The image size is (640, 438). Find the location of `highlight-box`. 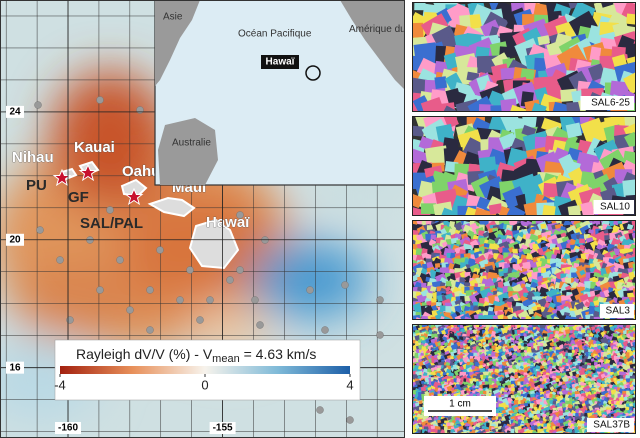

highlight-box is located at coordinates (280, 62).